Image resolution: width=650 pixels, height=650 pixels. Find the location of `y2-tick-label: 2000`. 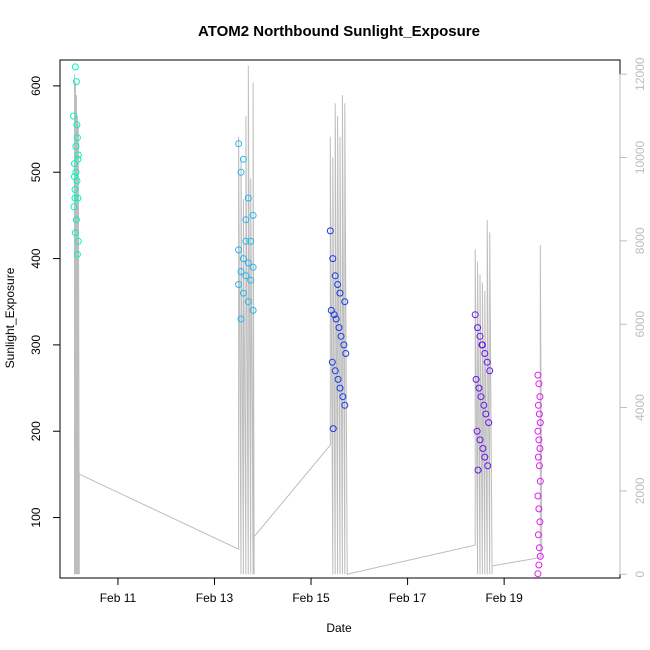

y2-tick-label: 2000 is located at coordinates (640, 490).